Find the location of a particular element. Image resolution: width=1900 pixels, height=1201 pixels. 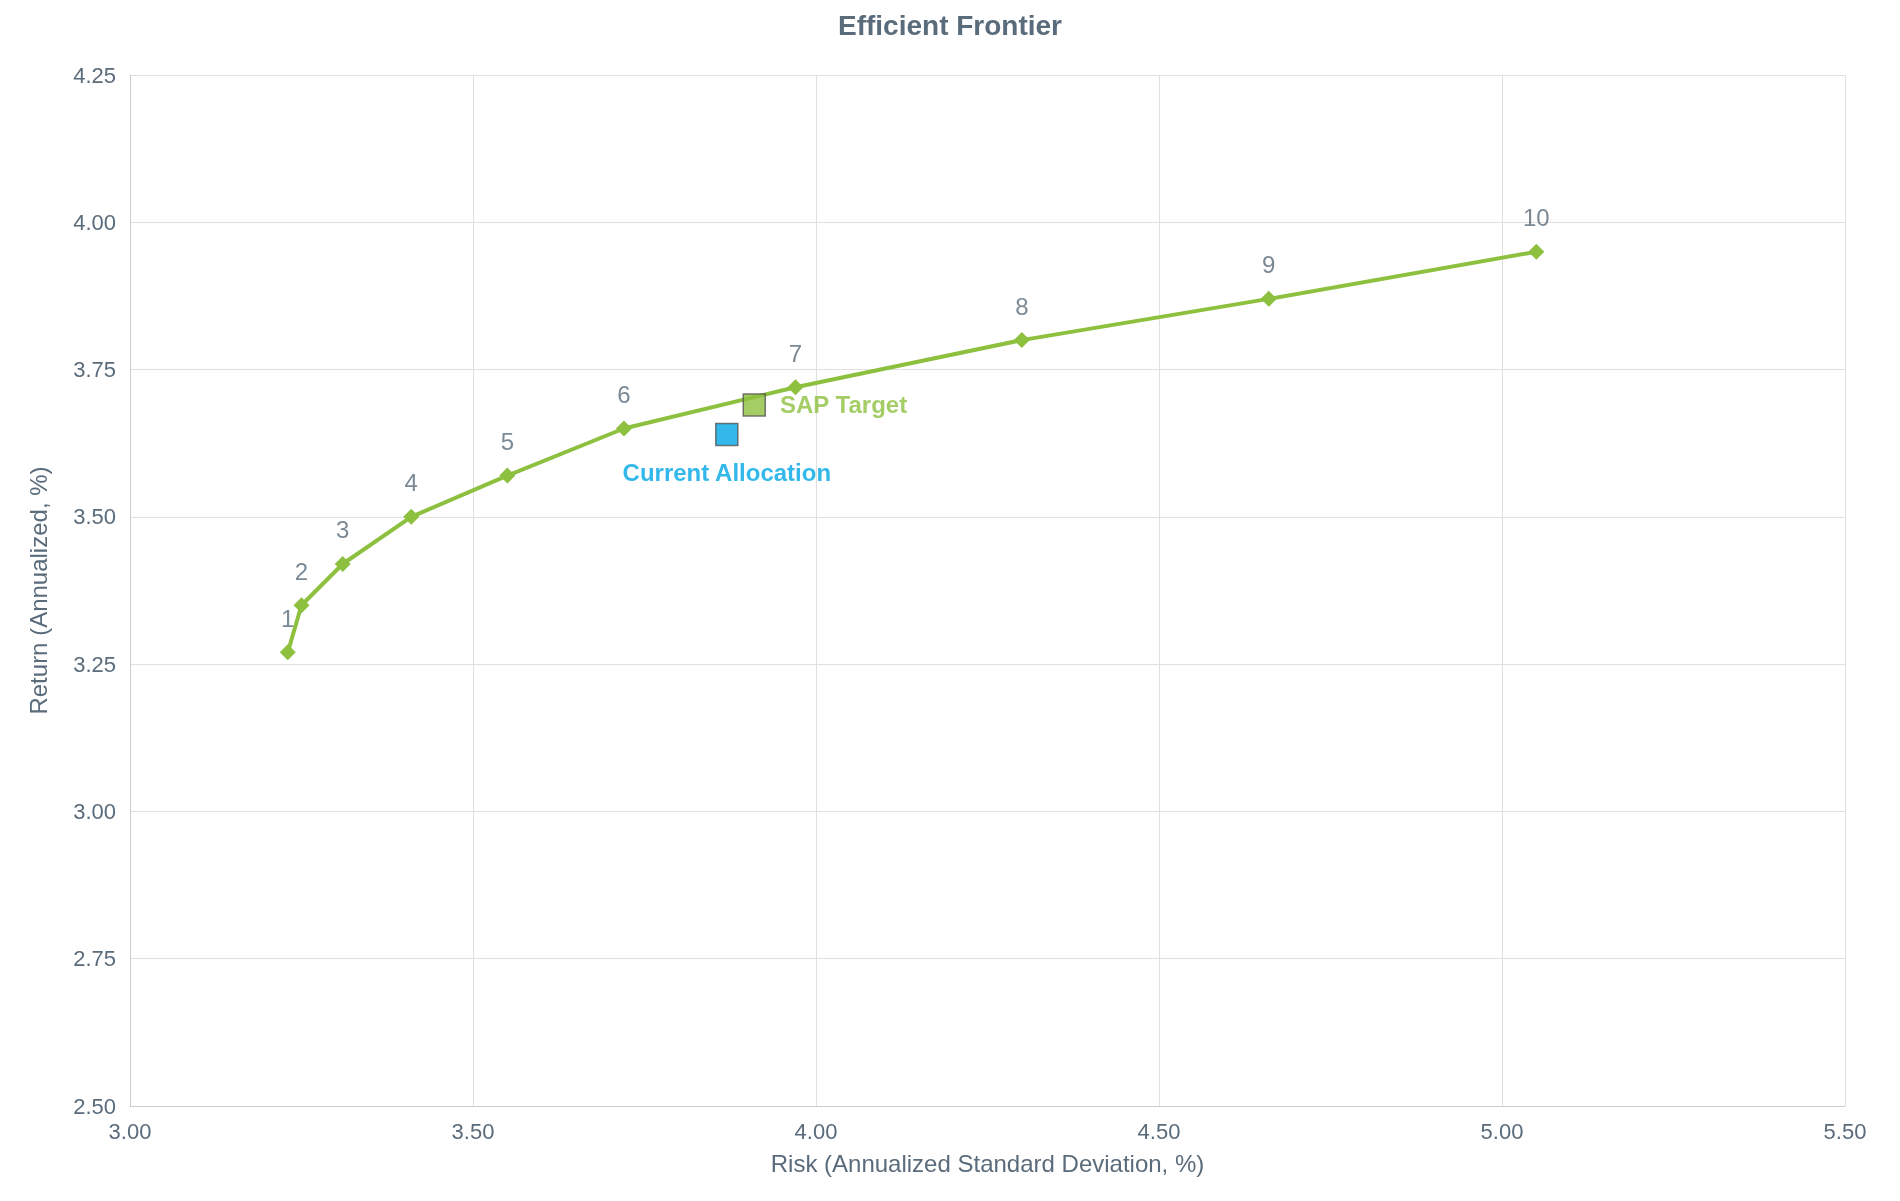

y-tick-label: 4.25 is located at coordinates (94, 75).